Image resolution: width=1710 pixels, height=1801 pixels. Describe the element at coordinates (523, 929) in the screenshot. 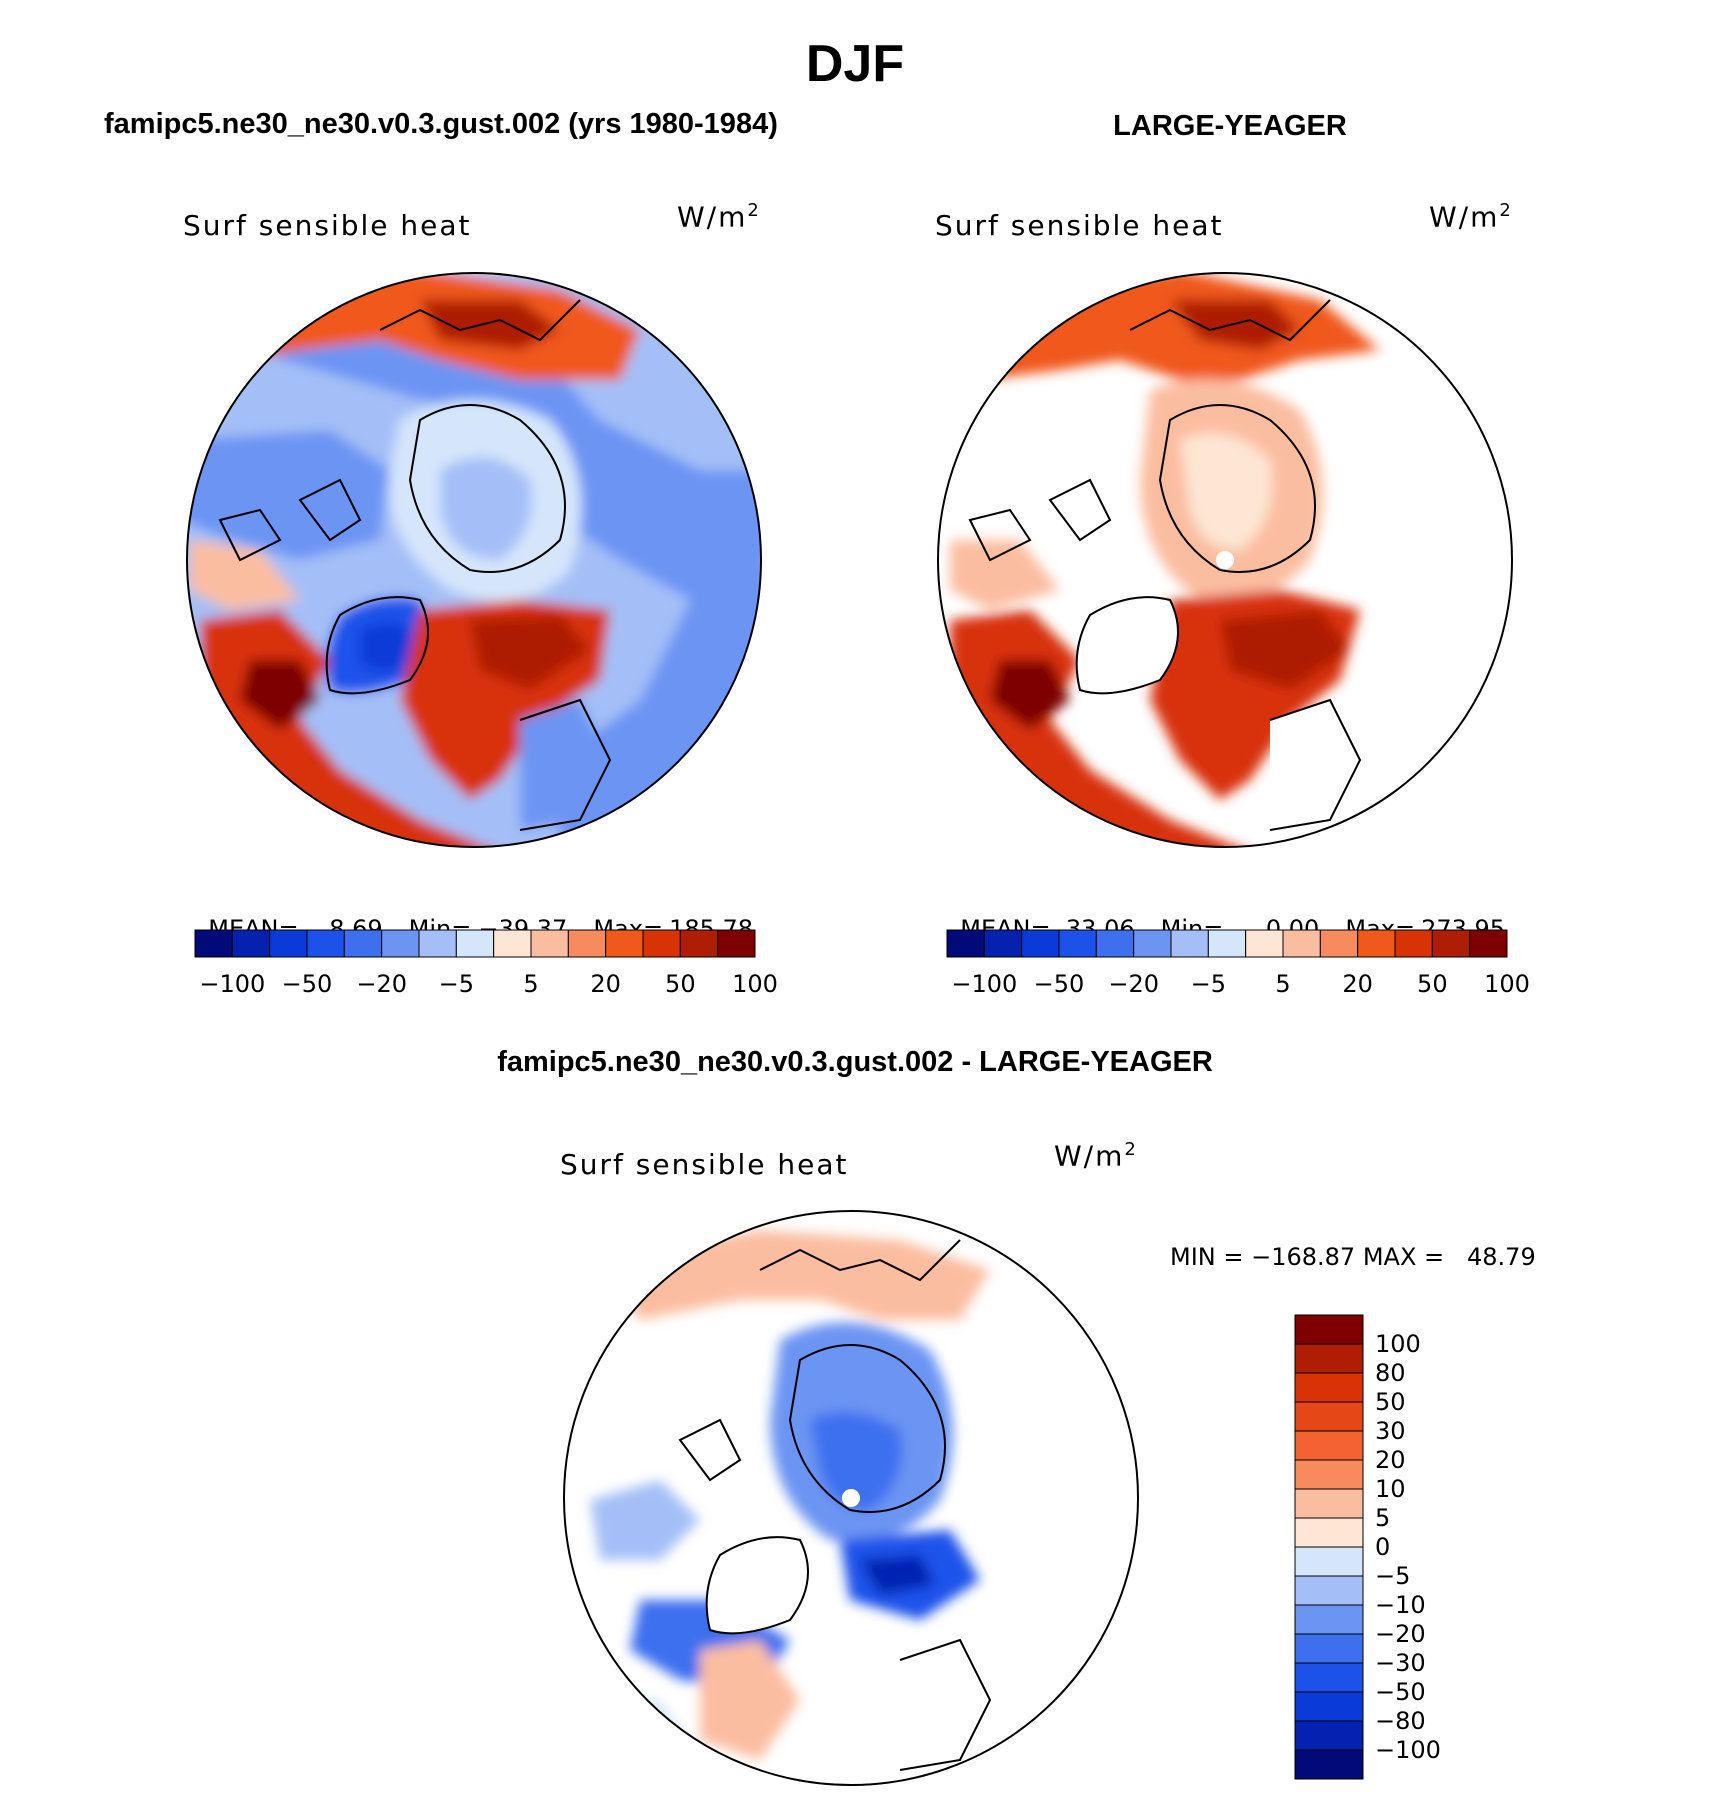

I see `model-min-value: −39.37` at that location.